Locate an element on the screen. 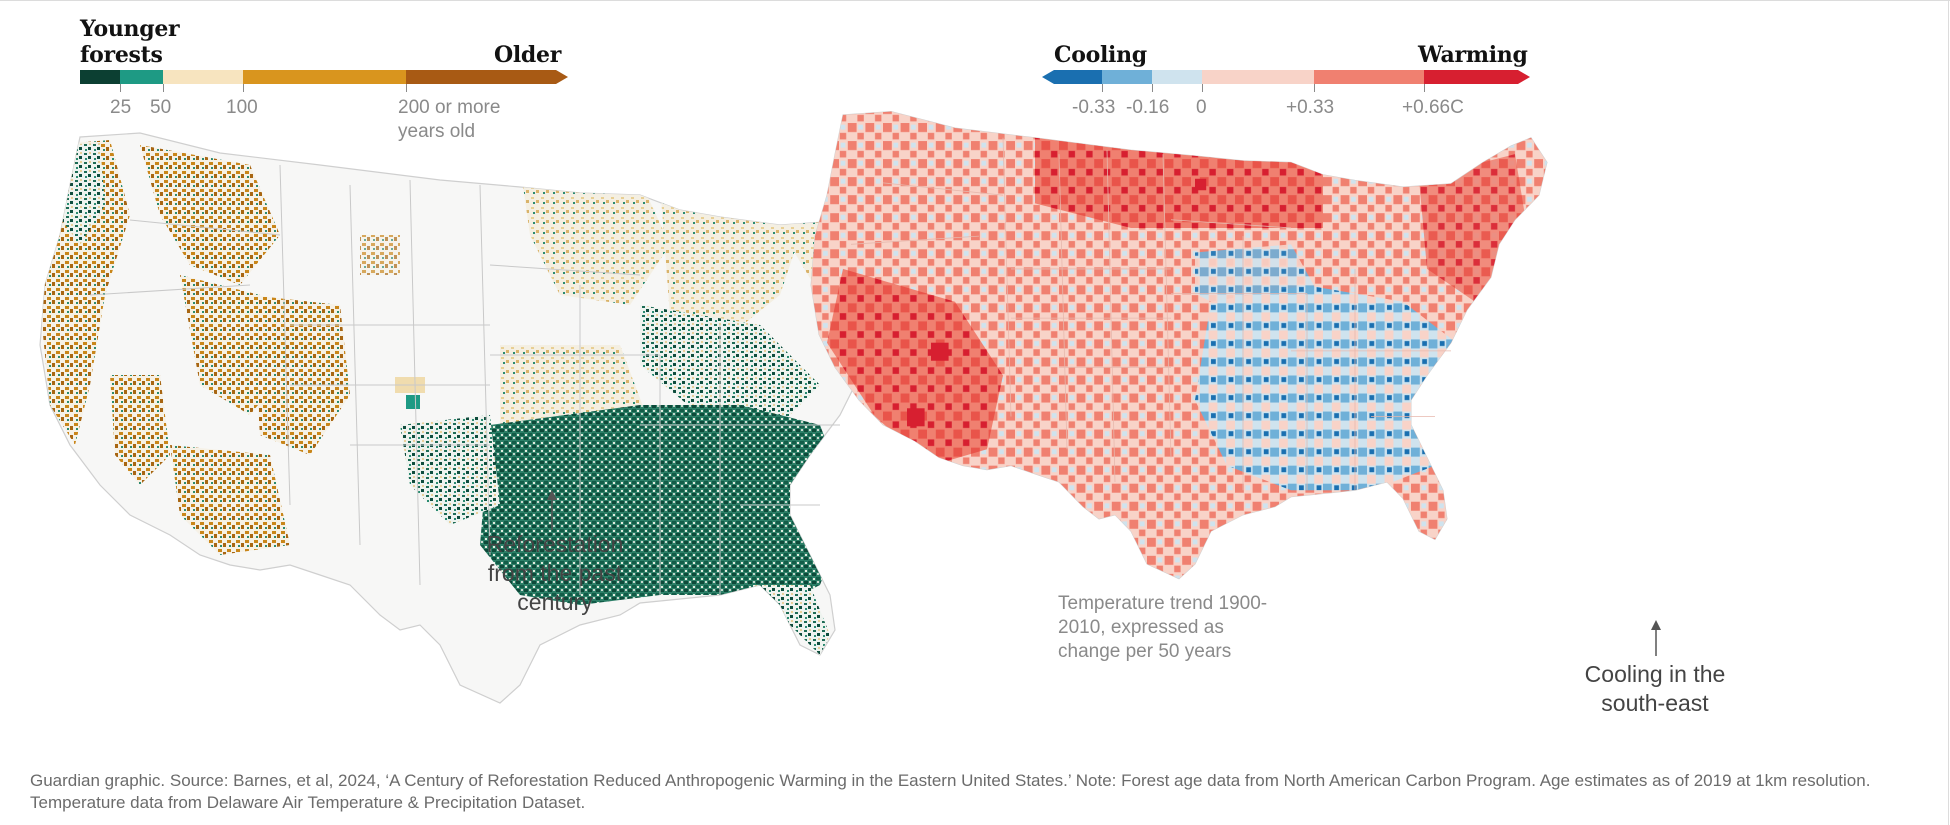 The height and width of the screenshot is (825, 1950). temp-tick-pos066: +0.66C is located at coordinates (1433, 107).